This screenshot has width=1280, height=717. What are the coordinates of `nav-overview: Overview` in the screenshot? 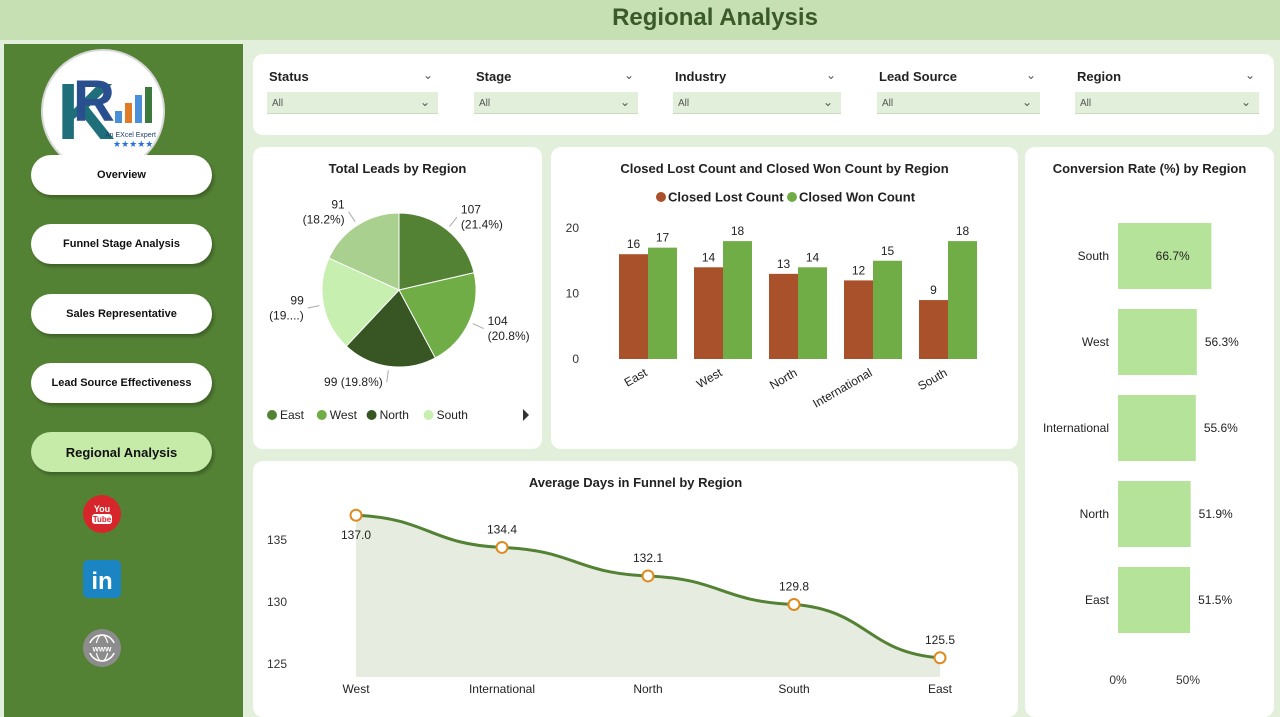 It's located at (121, 175).